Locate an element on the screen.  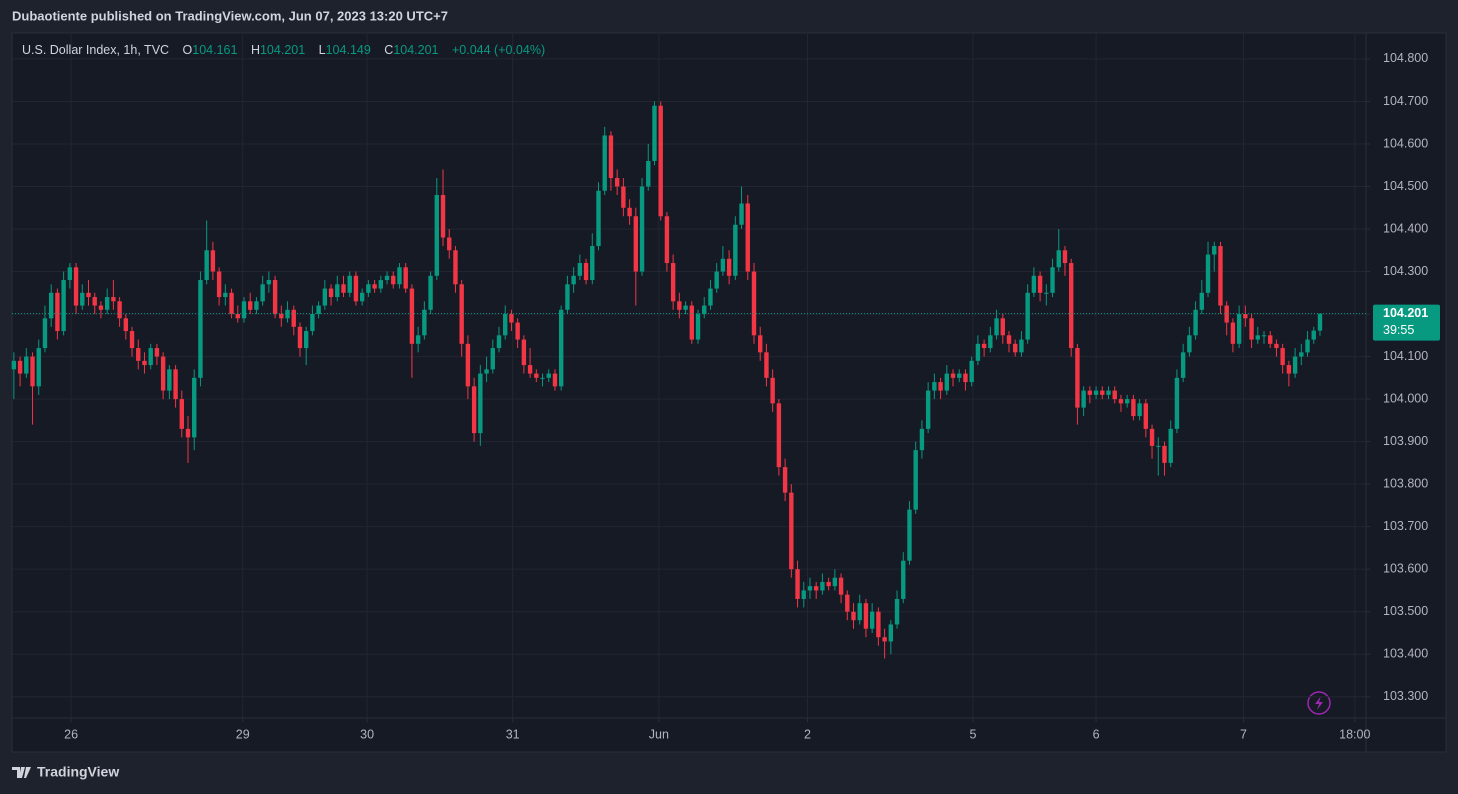
y-tick-label: 103.500 is located at coordinates (1405, 611).